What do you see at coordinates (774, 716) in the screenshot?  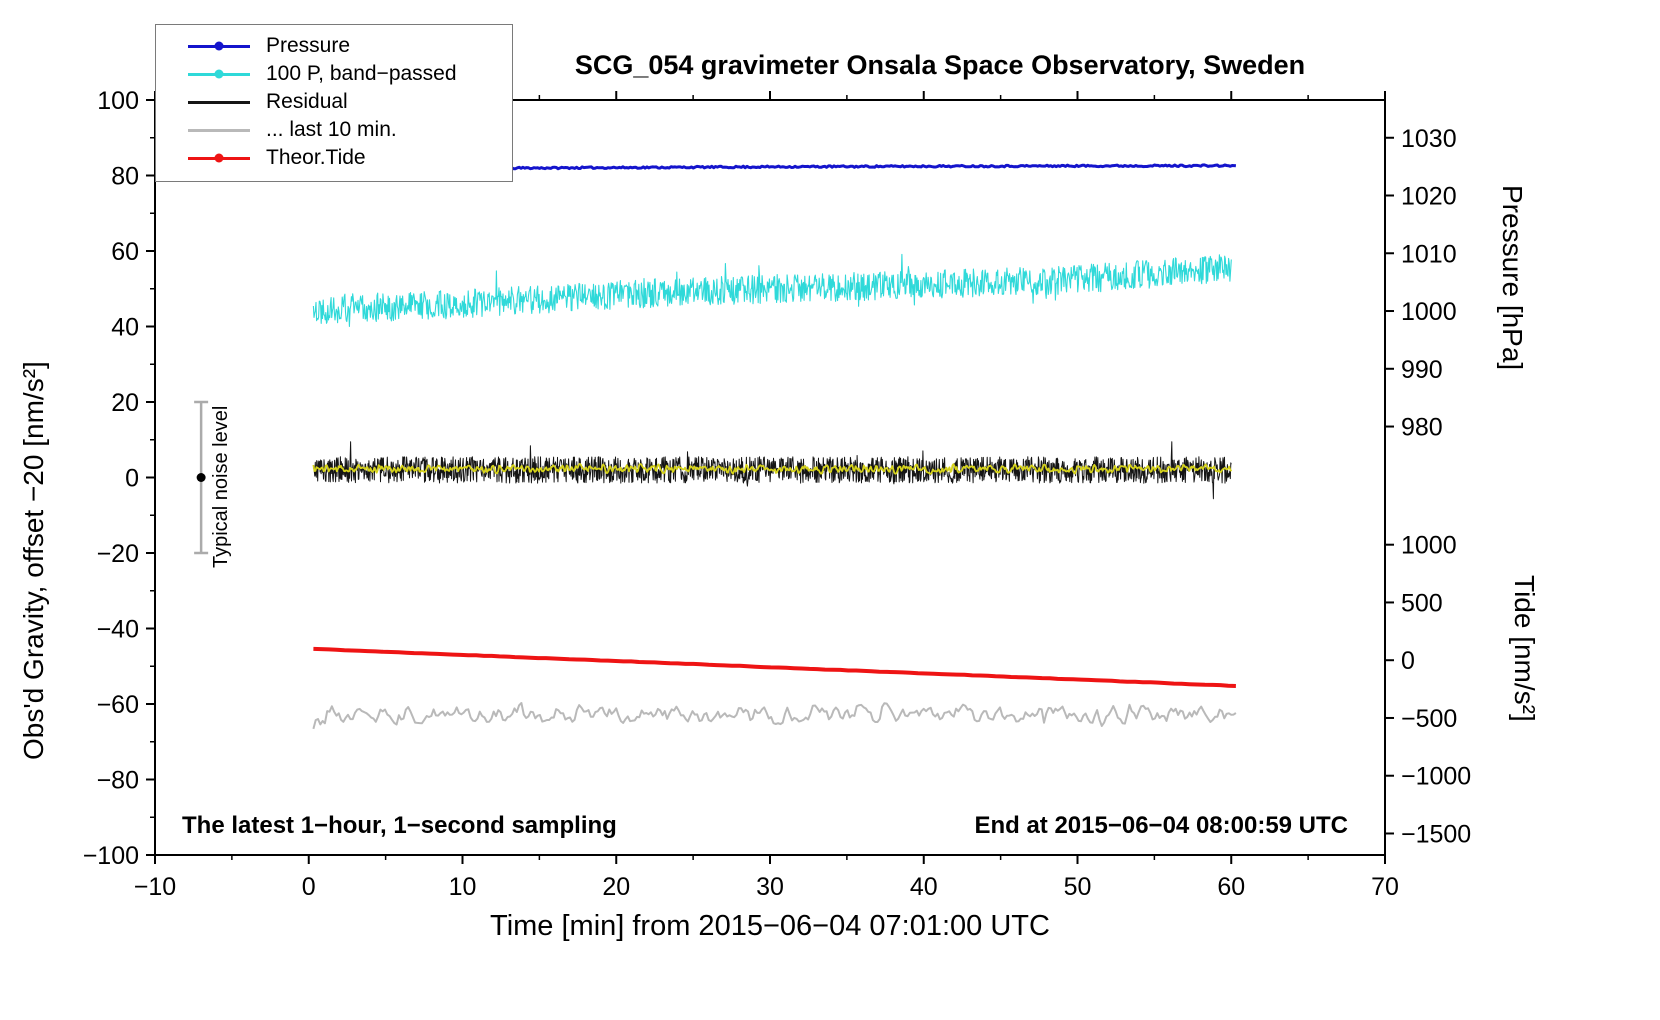 I see `series-residual-last-10min` at bounding box center [774, 716].